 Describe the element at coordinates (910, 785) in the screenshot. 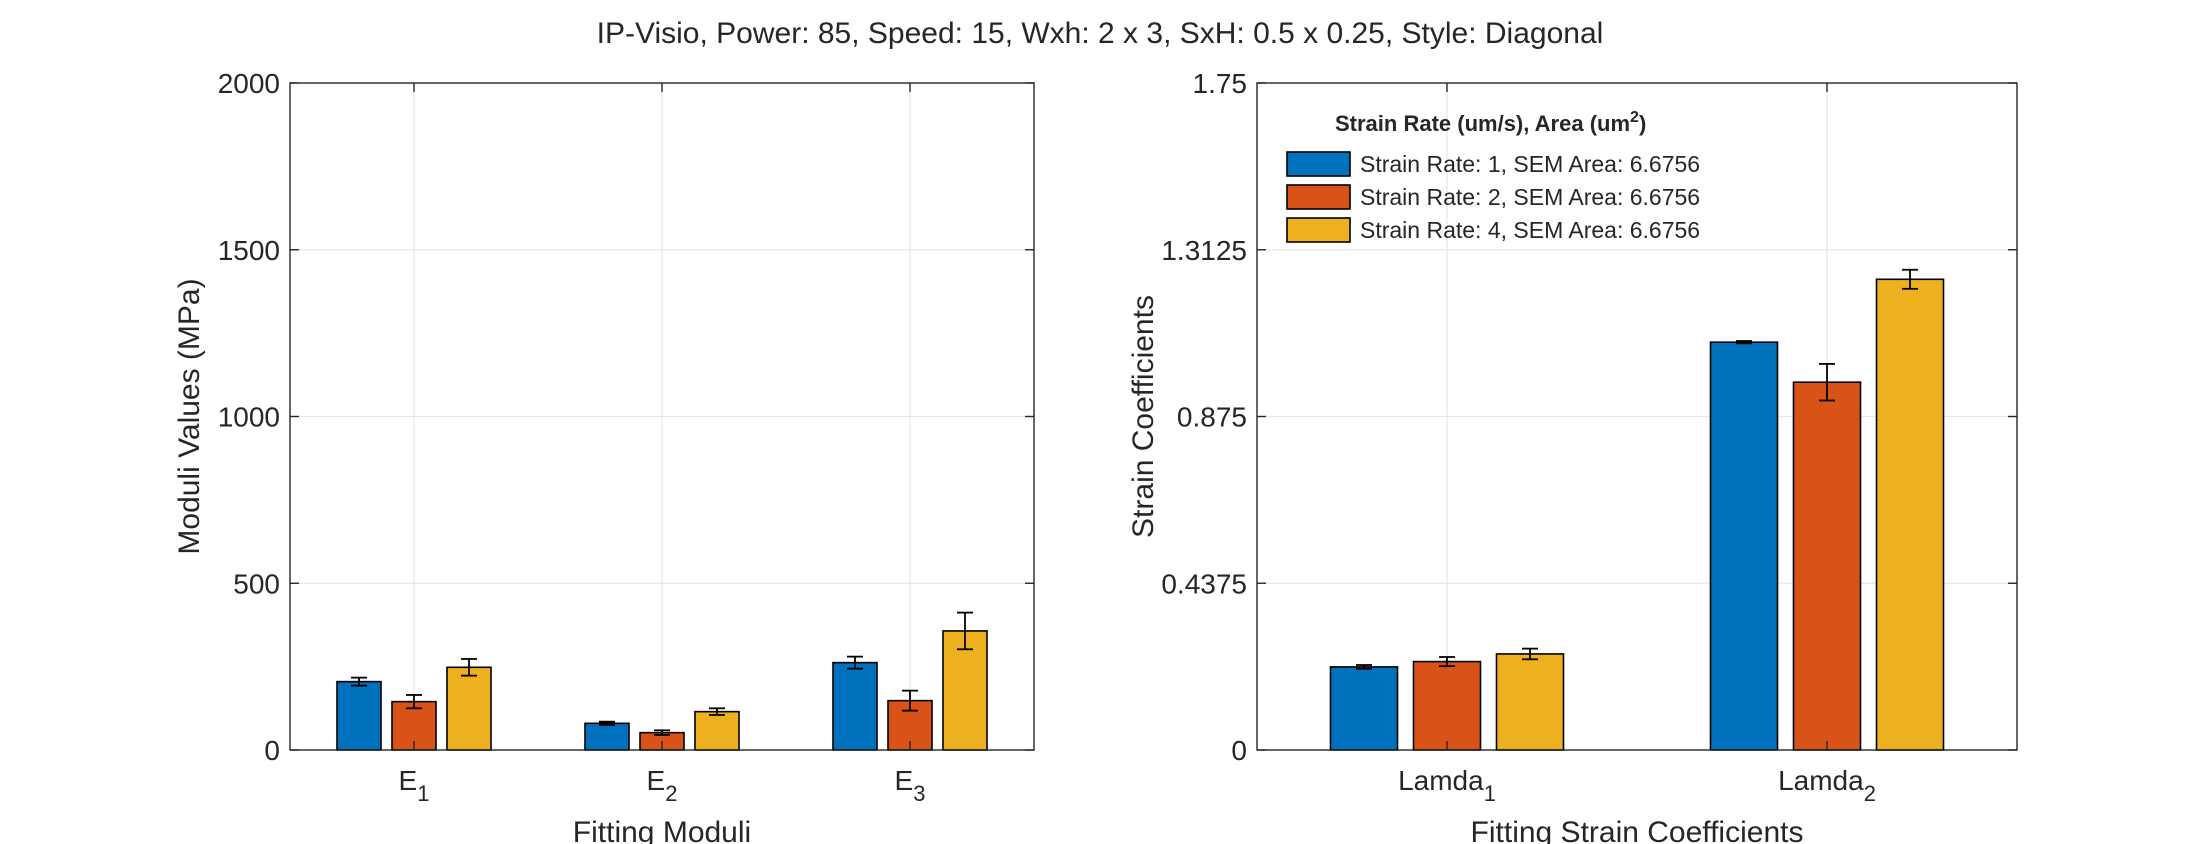

I see `x-tick-label: E3` at that location.